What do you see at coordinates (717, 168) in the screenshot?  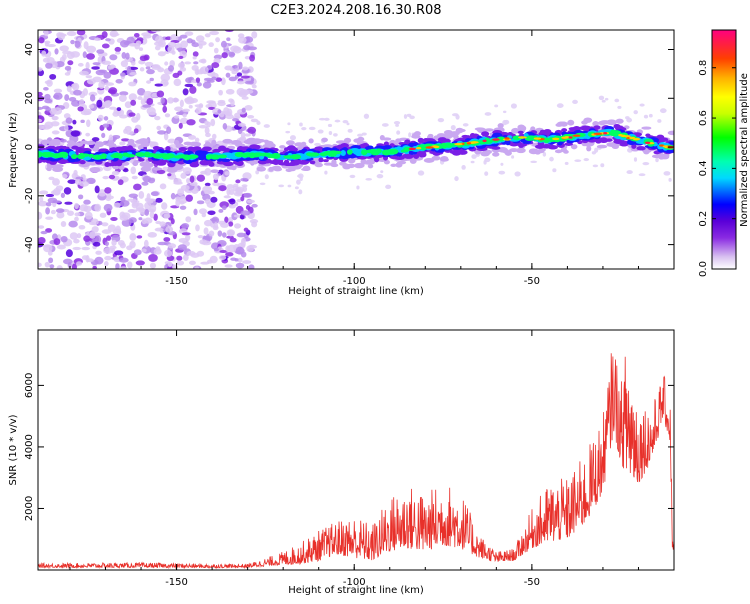 I see `colorbar-axes: 0.0 0.2 0.4 0.6 0.8` at bounding box center [717, 168].